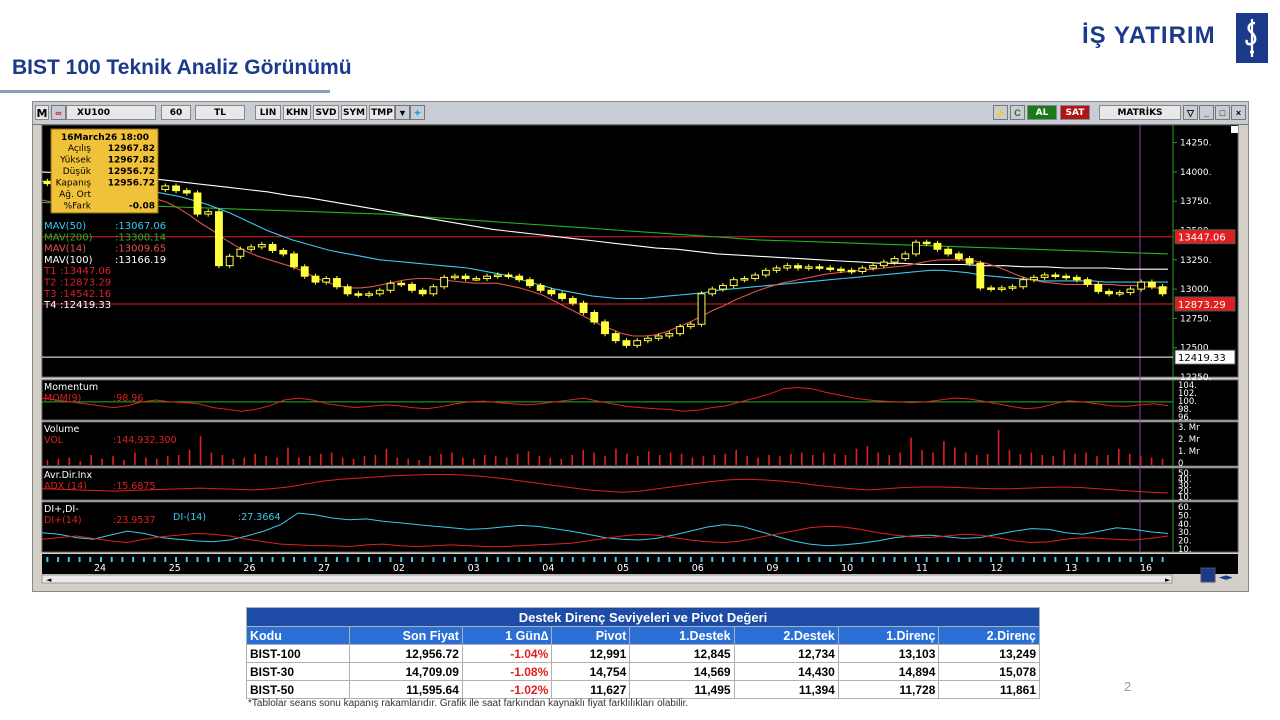 The image size is (1280, 720). I want to click on minimize-icon: _, so click(1206, 112).